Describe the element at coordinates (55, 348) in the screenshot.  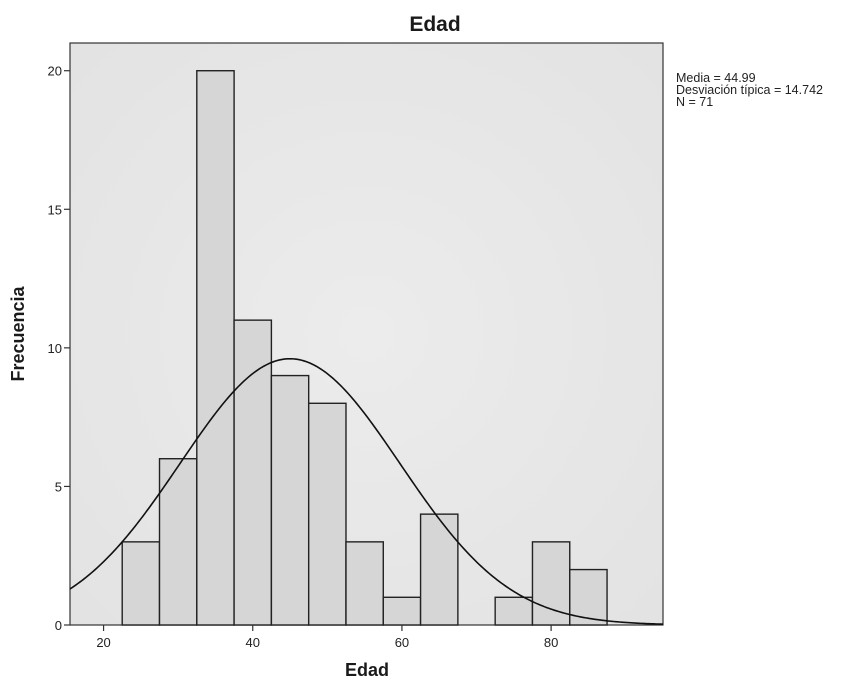
I see `y-tick-label-10: 10` at that location.